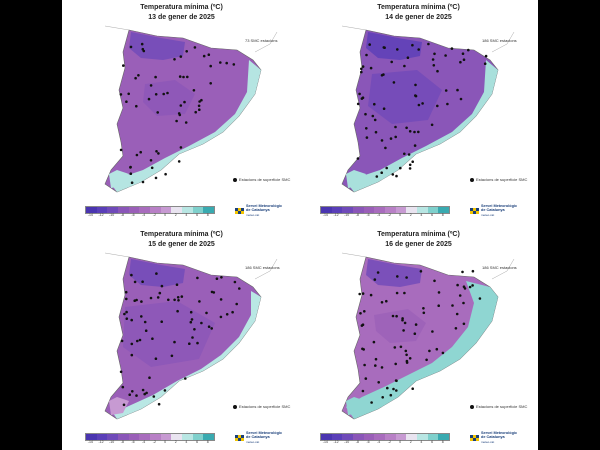 This screenshot has height=450, width=600. What do you see at coordinates (181, 17) in the screenshot?
I see `panel-date: 13 de gener de 2025` at bounding box center [181, 17].